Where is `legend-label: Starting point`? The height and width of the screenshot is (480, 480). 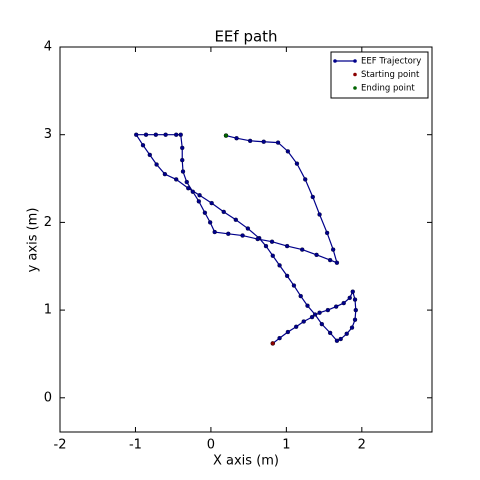 legend-label: Starting point is located at coordinates (390, 75).